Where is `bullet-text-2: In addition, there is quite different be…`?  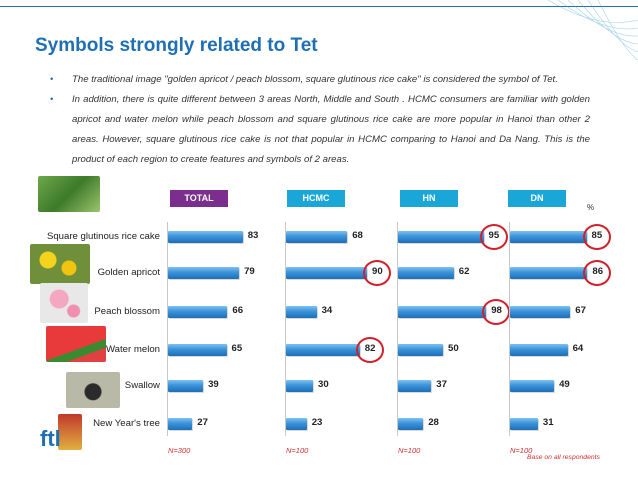
bullet-text-2: In addition, there is quite different be… is located at coordinates (331, 129).